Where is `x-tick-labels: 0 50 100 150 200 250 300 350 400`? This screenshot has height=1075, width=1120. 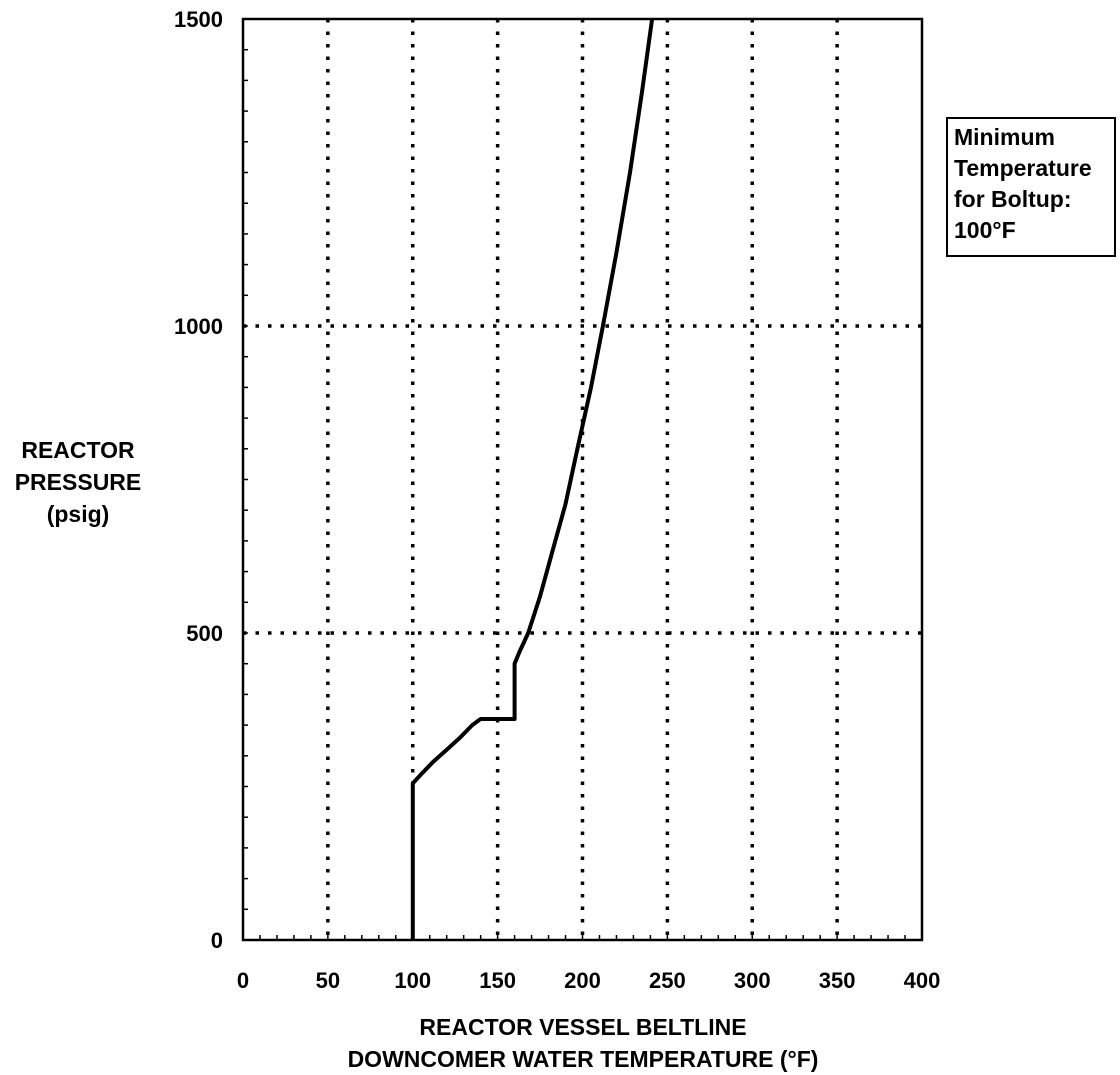
x-tick-labels: 0 50 100 150 200 250 300 350 400 is located at coordinates (588, 980).